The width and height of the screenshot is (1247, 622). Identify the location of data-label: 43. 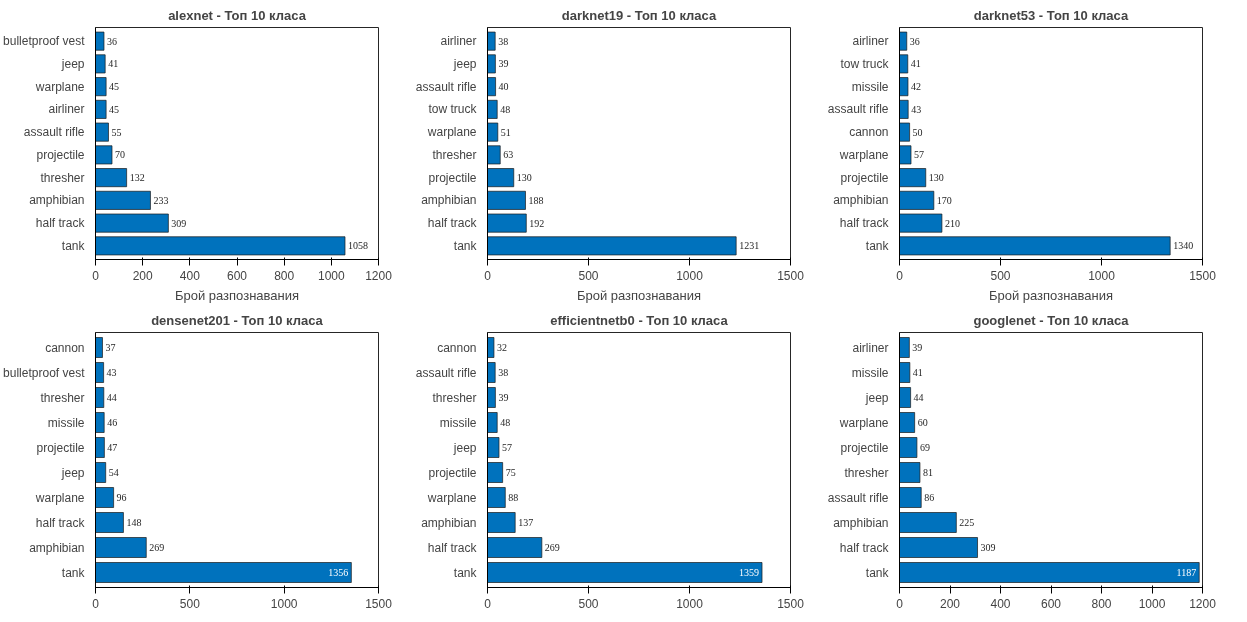
(916, 109).